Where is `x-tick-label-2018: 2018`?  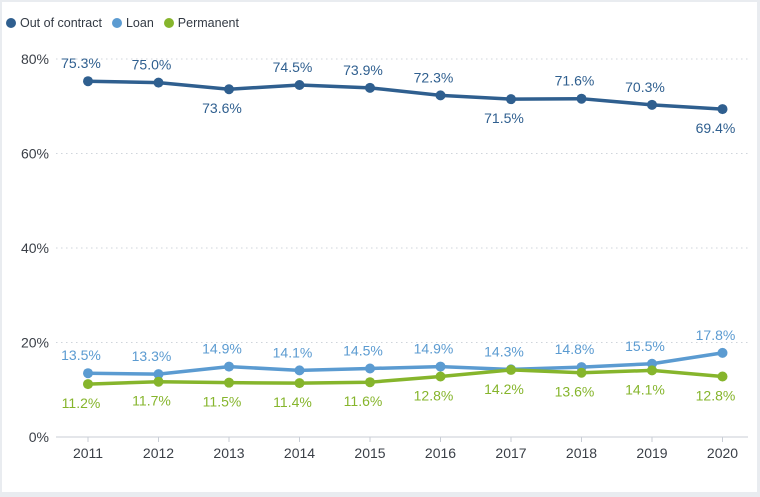
x-tick-label-2018: 2018 is located at coordinates (581, 453).